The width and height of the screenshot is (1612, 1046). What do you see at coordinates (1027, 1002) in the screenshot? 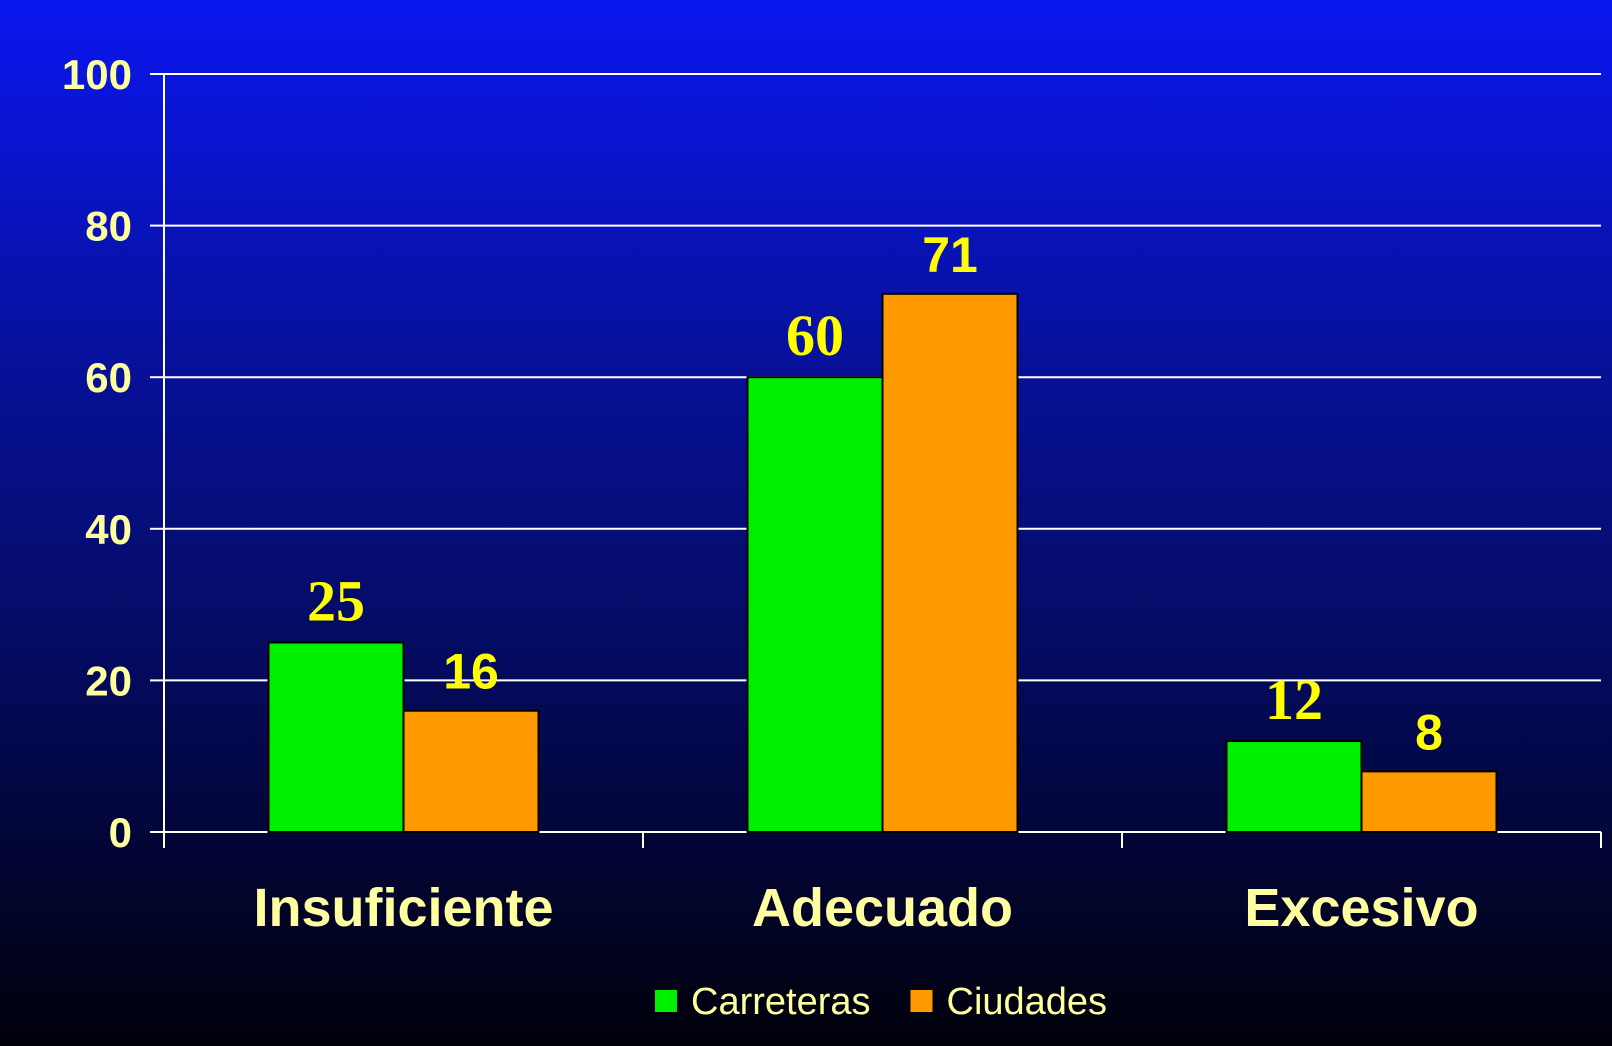
I see `legend-label: Ciudades` at bounding box center [1027, 1002].